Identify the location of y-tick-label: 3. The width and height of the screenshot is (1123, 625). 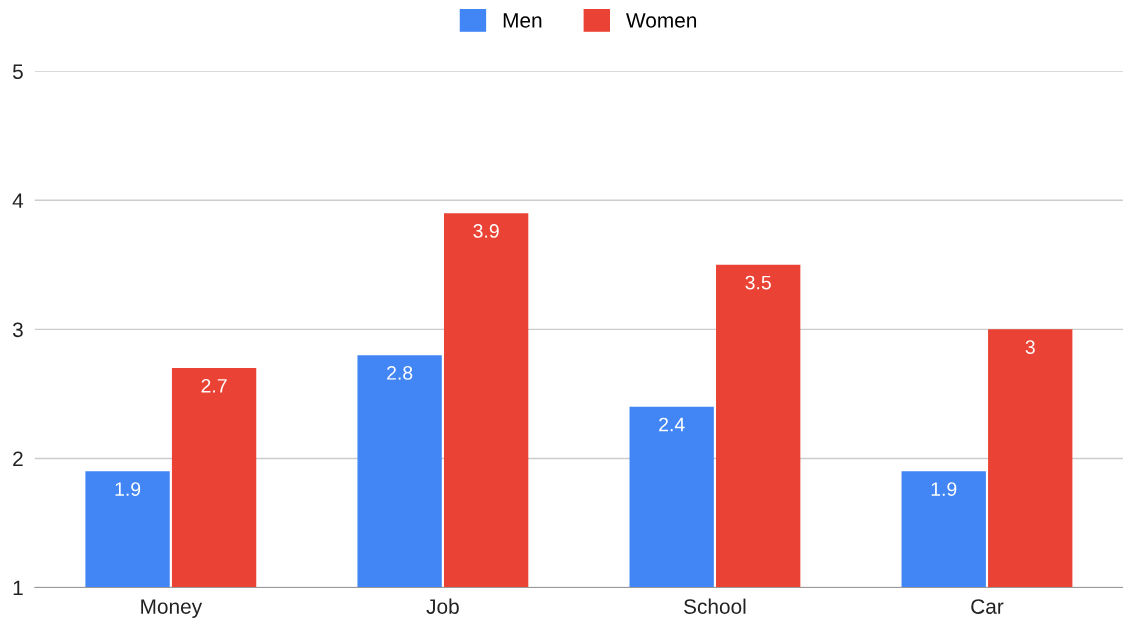
(17, 330).